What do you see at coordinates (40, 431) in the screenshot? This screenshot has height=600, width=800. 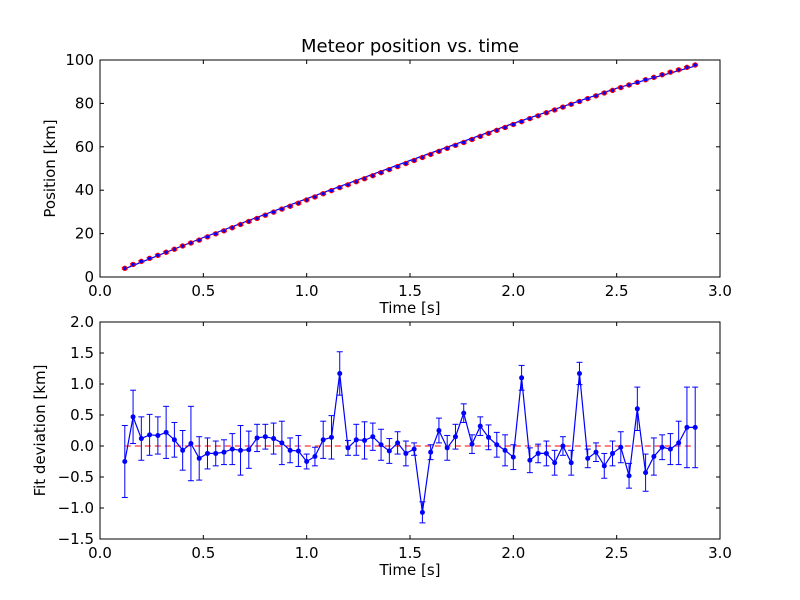 I see `fit-deviation-plot-ylabel: Fit deviation [km]` at bounding box center [40, 431].